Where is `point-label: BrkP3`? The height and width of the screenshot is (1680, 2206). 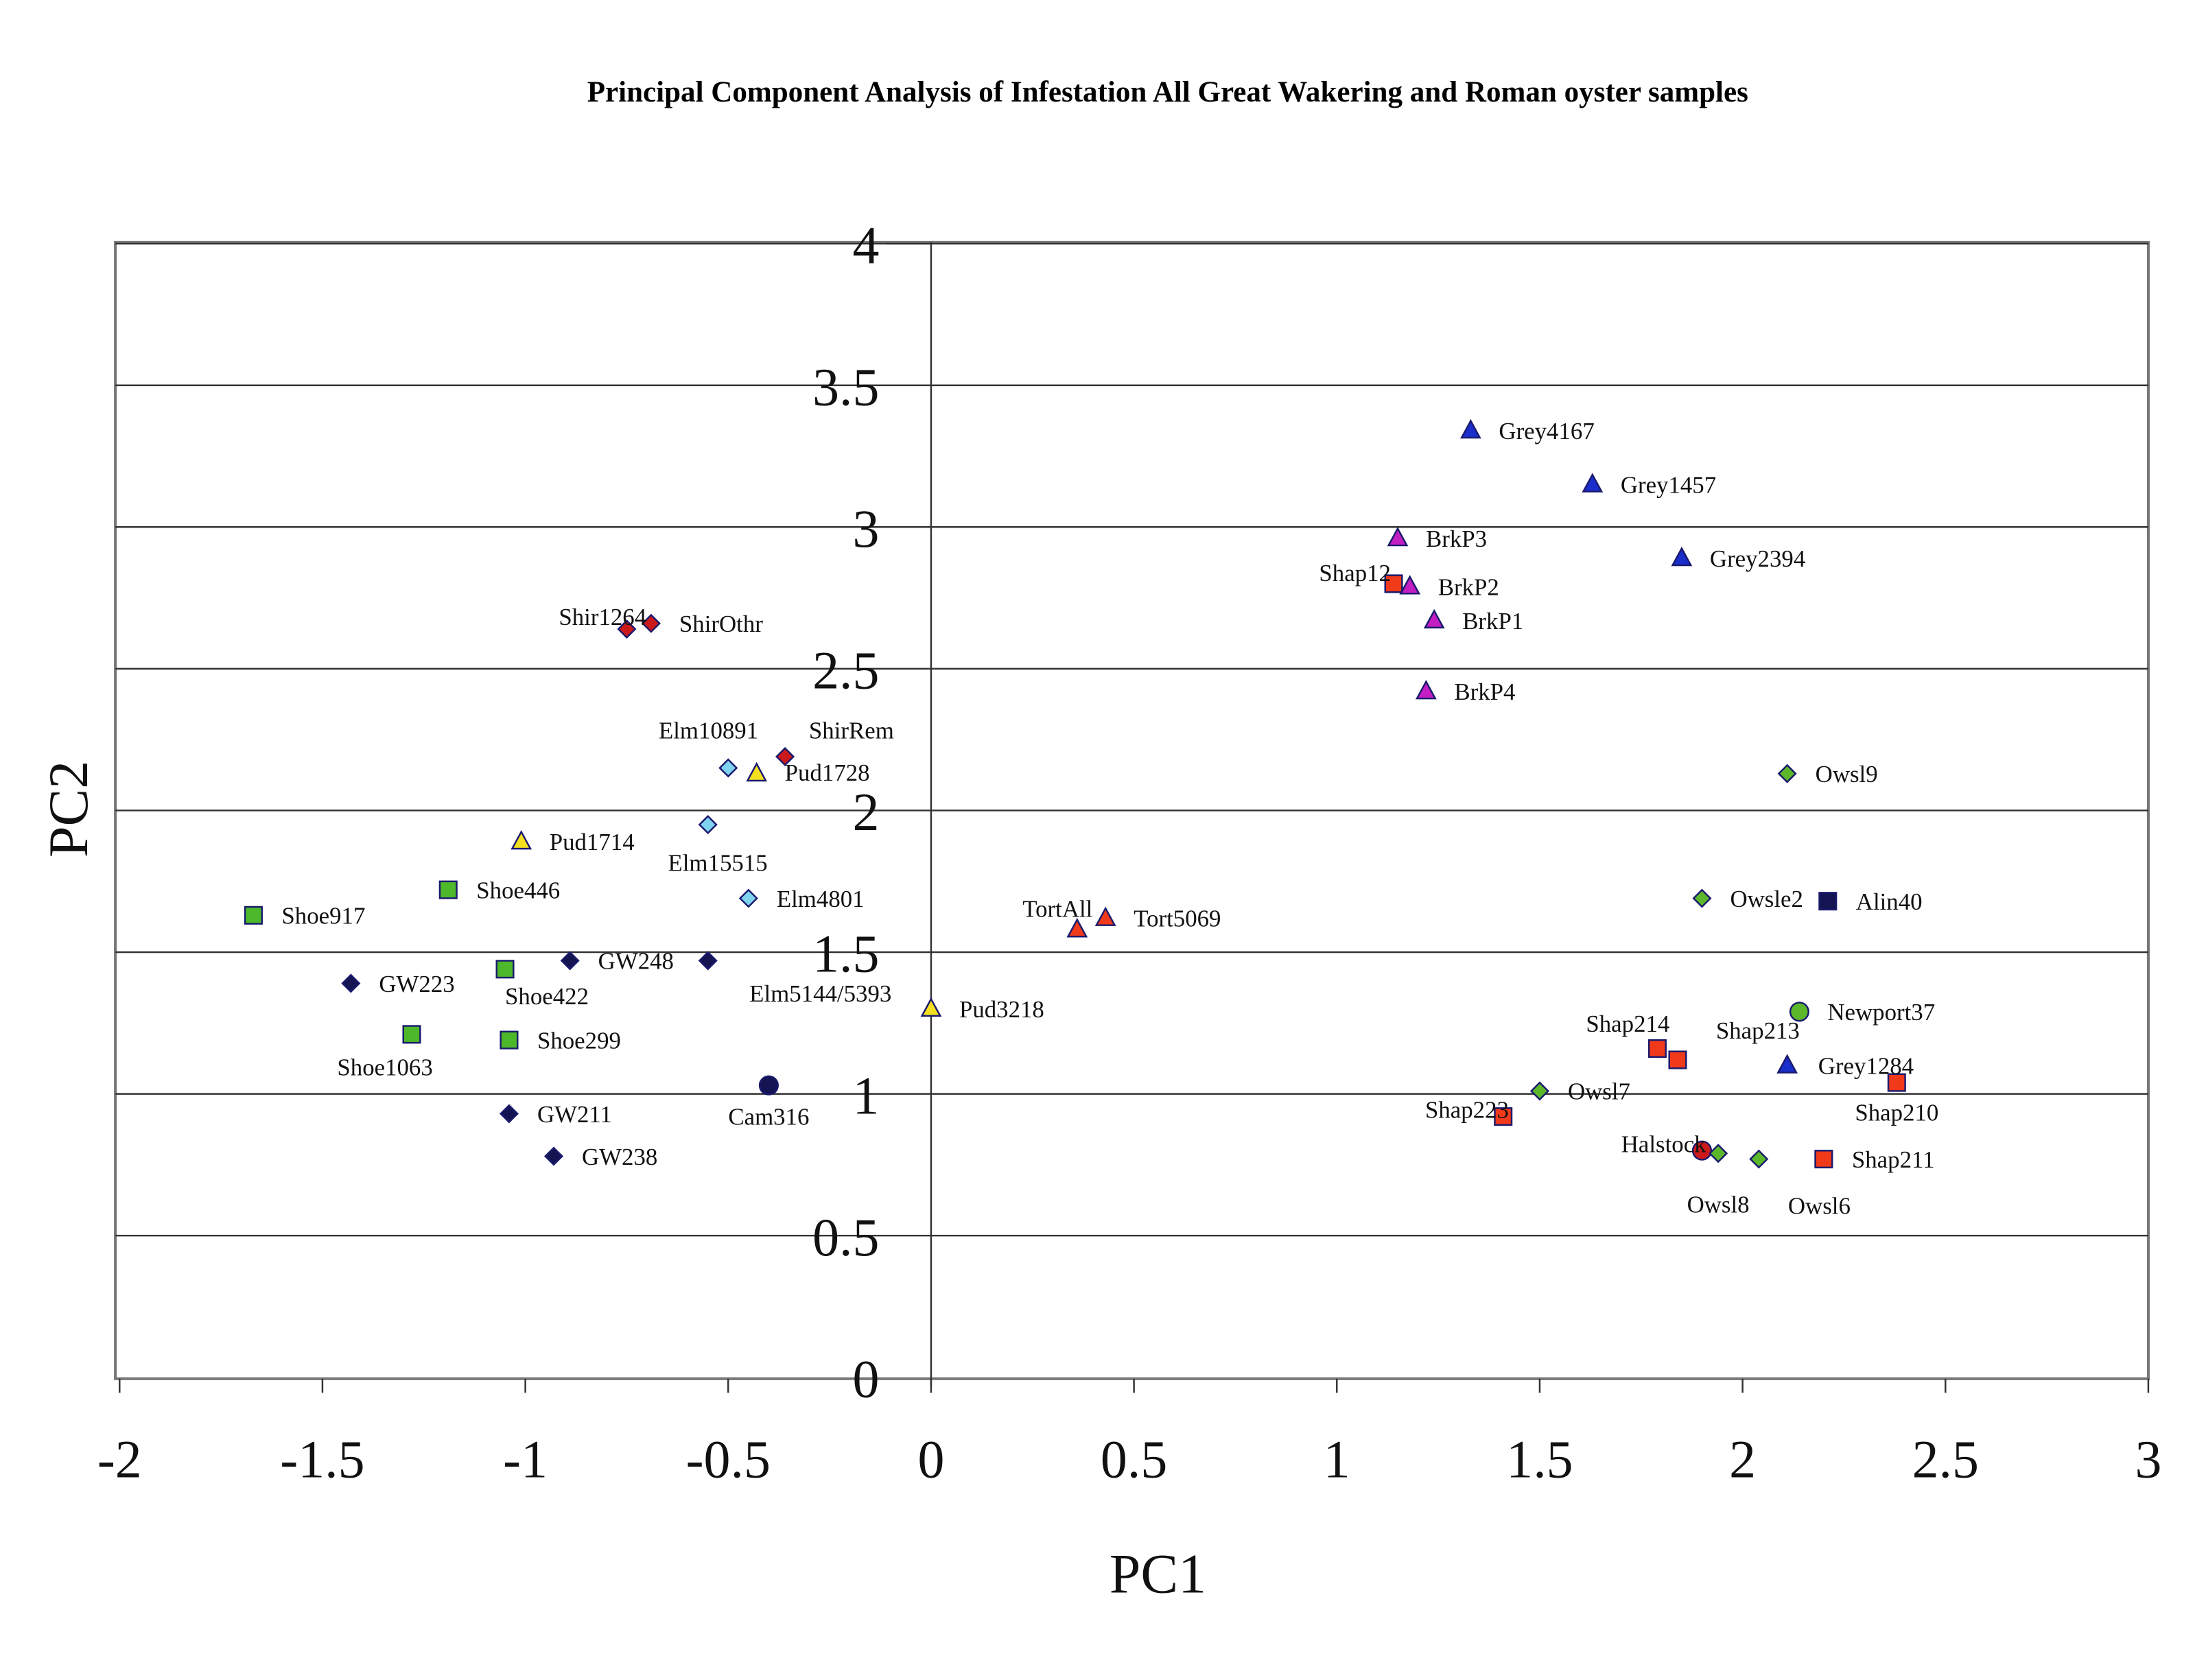 point-label: BrkP3 is located at coordinates (1456, 538).